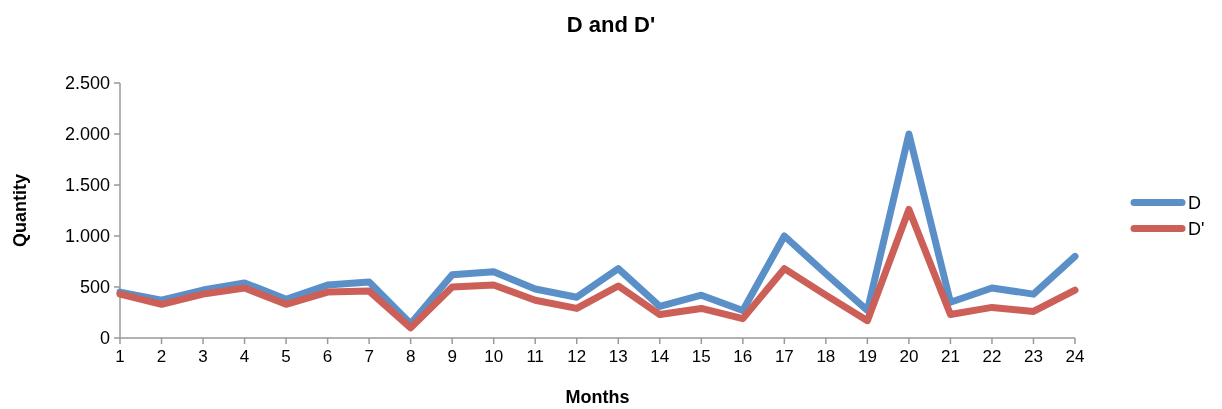 The image size is (1222, 409). Describe the element at coordinates (87, 185) in the screenshot. I see `y-tick-label: 1.500` at that location.